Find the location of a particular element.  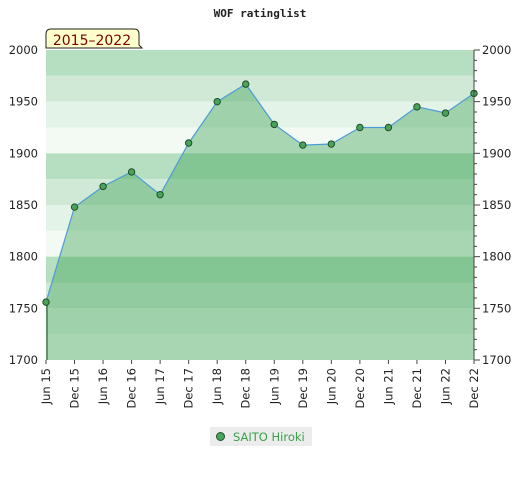

y-tick-label-right: 1750 is located at coordinates (496, 308).